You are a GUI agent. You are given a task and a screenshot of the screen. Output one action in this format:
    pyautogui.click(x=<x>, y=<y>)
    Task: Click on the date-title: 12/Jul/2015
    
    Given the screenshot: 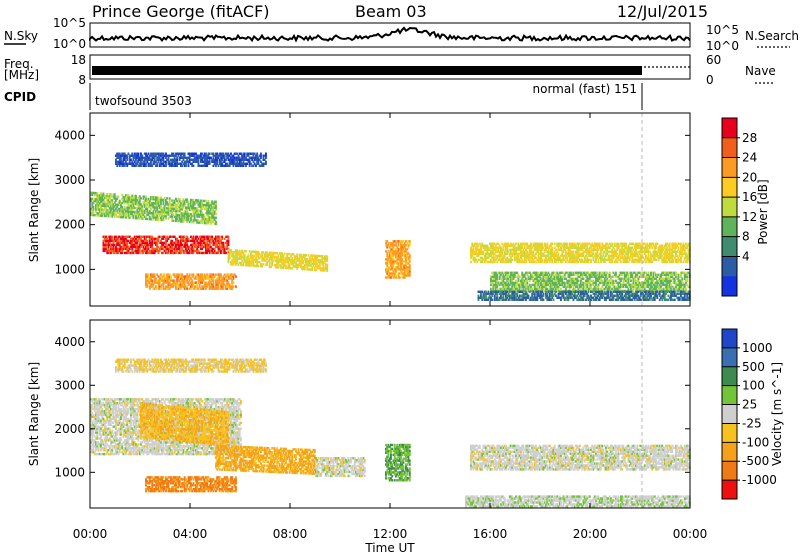 What is the action you would take?
    pyautogui.click(x=662, y=11)
    